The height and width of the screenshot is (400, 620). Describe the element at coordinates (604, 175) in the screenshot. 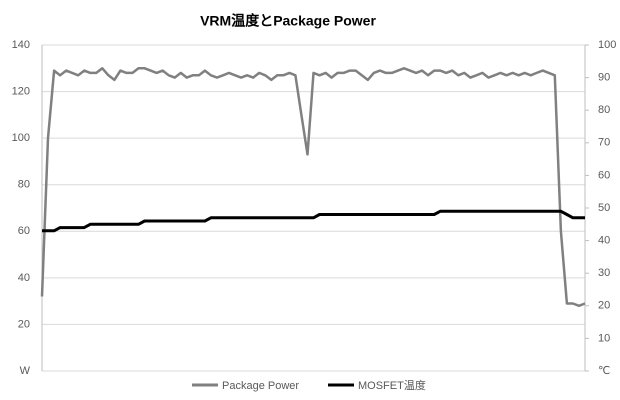

I see `y2-tick-label: 60` at that location.